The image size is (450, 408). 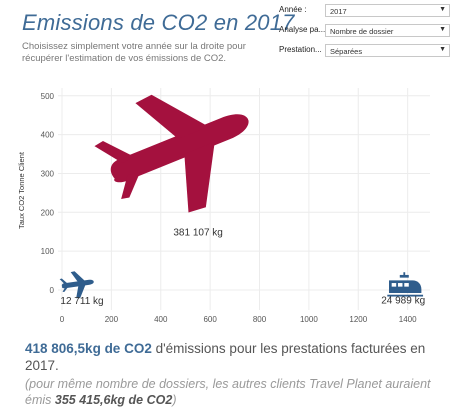 What do you see at coordinates (174, 400) in the screenshot?
I see `comparison-suffix: )` at bounding box center [174, 400].